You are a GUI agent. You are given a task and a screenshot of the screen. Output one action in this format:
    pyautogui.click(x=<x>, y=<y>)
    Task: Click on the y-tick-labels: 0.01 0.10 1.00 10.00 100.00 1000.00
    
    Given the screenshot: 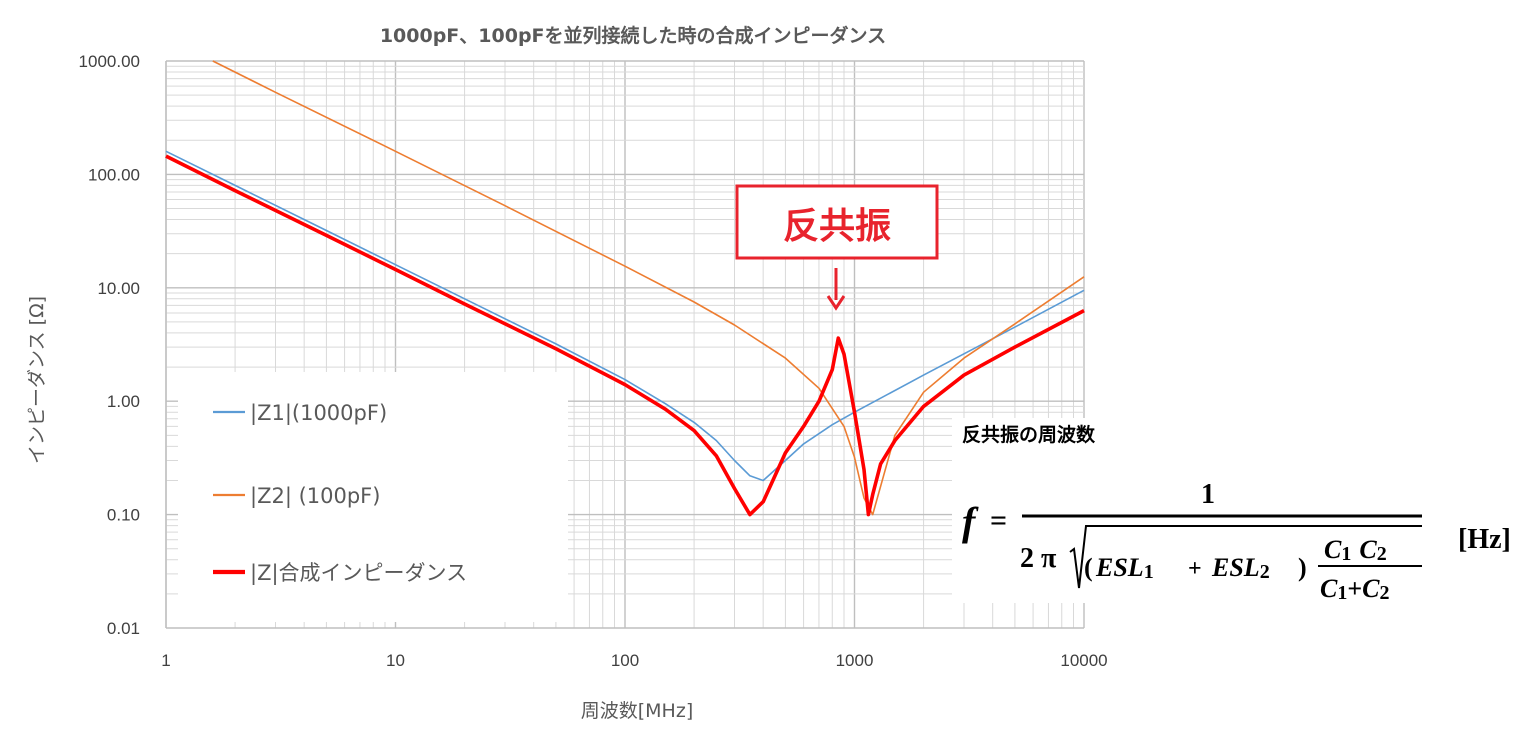 What is the action you would take?
    pyautogui.click(x=109, y=345)
    